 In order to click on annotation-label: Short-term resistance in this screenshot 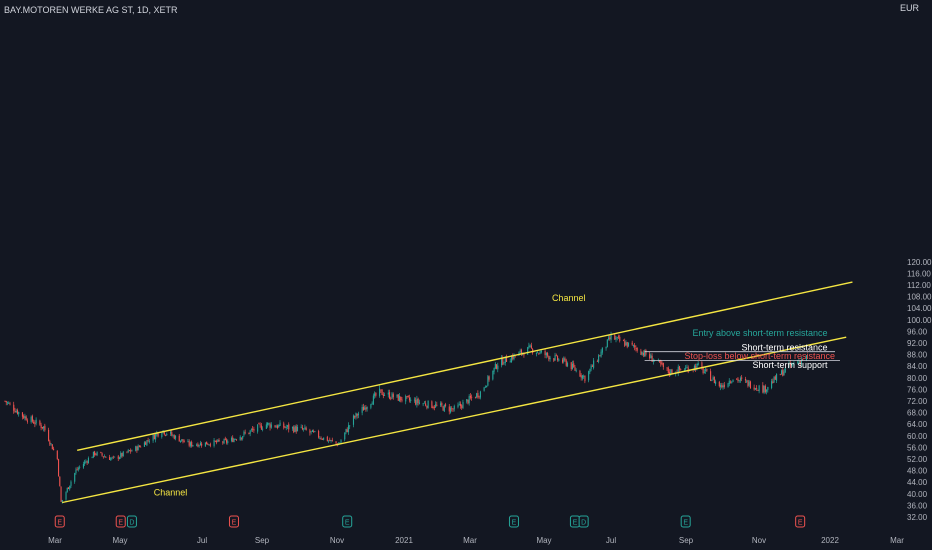, I will do `click(785, 347)`.